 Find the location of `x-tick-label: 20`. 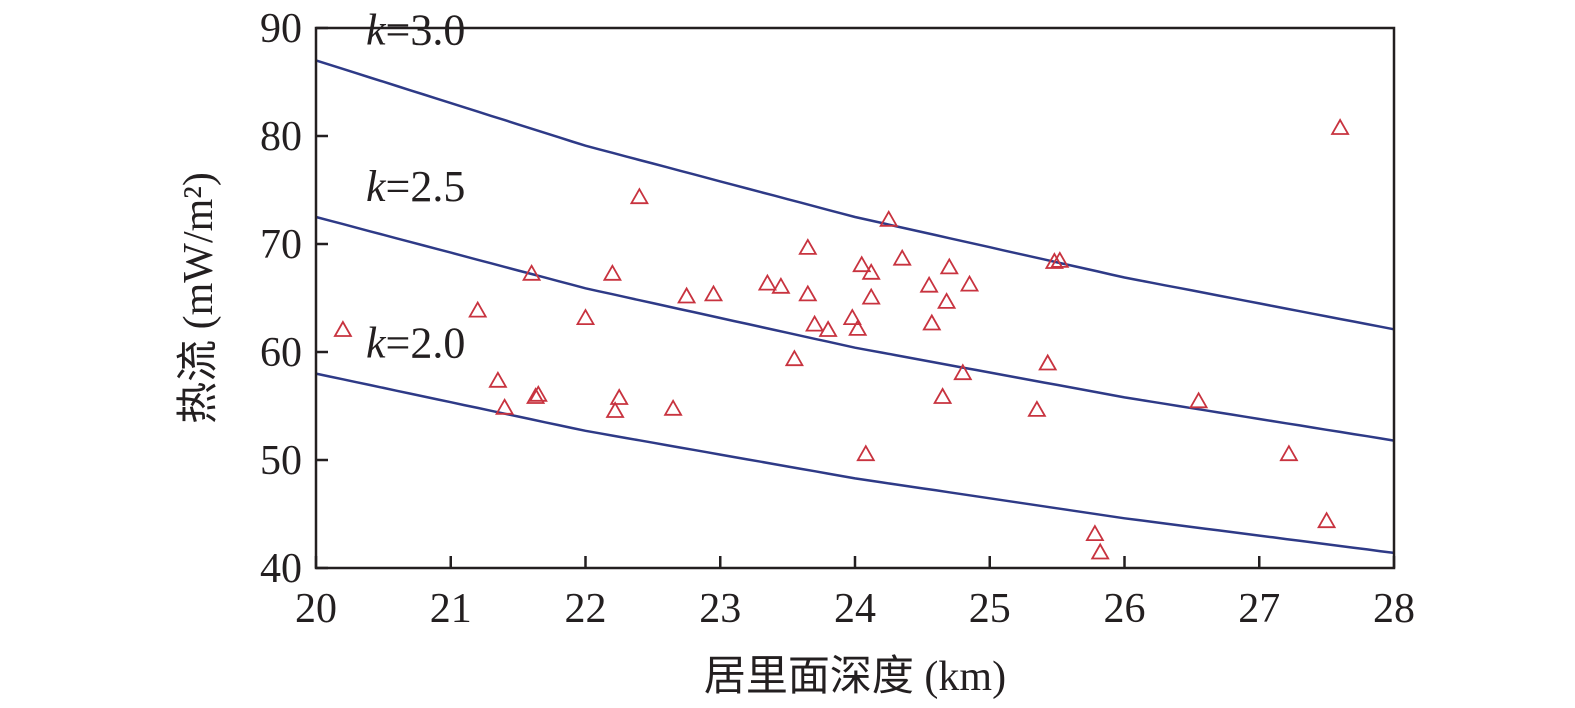

x-tick-label: 20 is located at coordinates (316, 609).